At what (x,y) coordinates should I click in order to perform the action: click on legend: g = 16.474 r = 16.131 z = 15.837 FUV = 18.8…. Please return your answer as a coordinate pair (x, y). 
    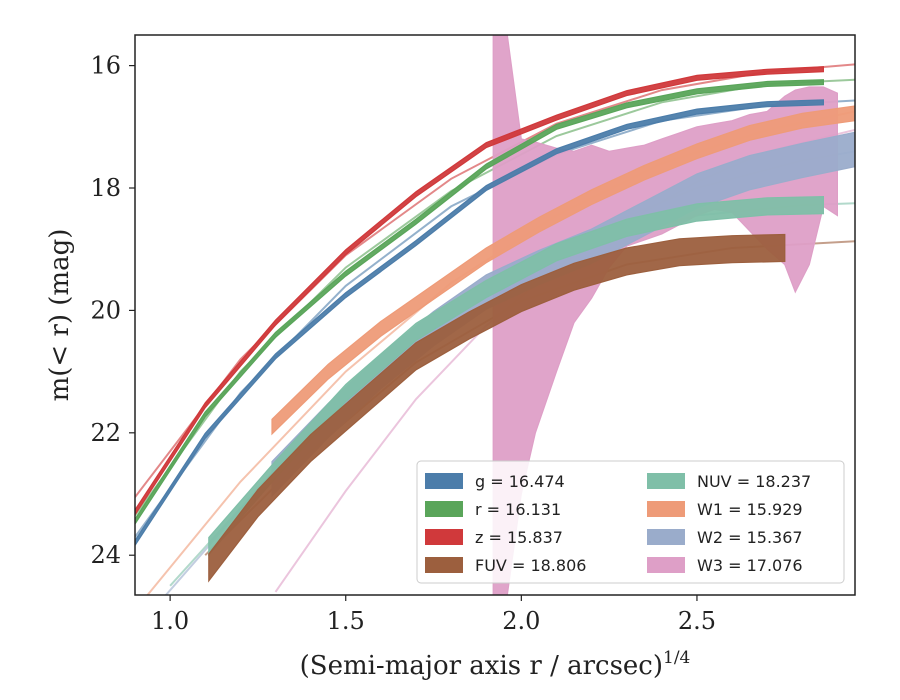
    Looking at the image, I should click on (630, 522).